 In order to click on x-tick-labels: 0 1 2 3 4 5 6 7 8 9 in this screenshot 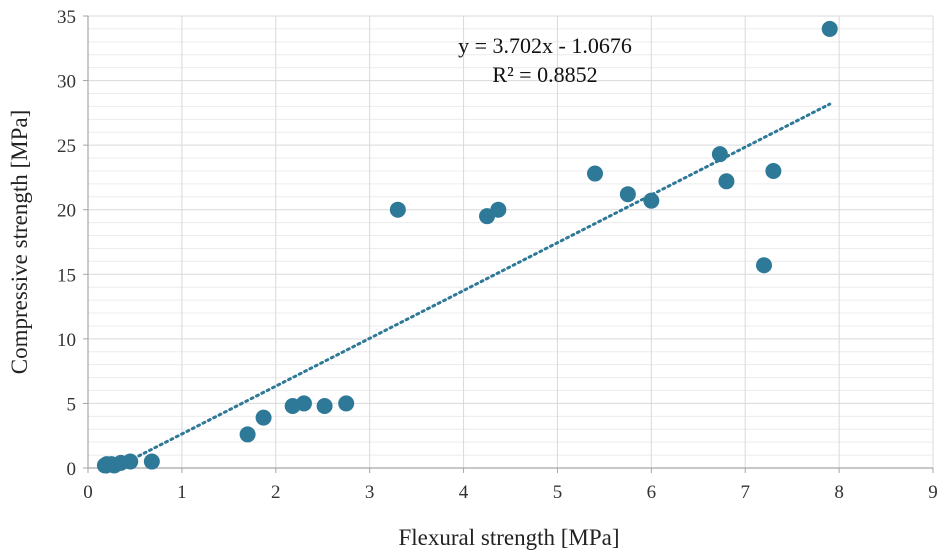, I will do `click(510, 492)`.